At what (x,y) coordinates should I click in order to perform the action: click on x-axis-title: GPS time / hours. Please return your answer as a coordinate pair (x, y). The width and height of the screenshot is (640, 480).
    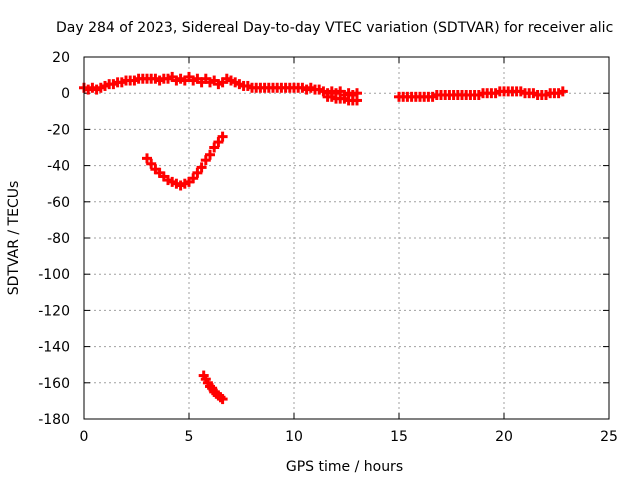
    Looking at the image, I should click on (344, 467).